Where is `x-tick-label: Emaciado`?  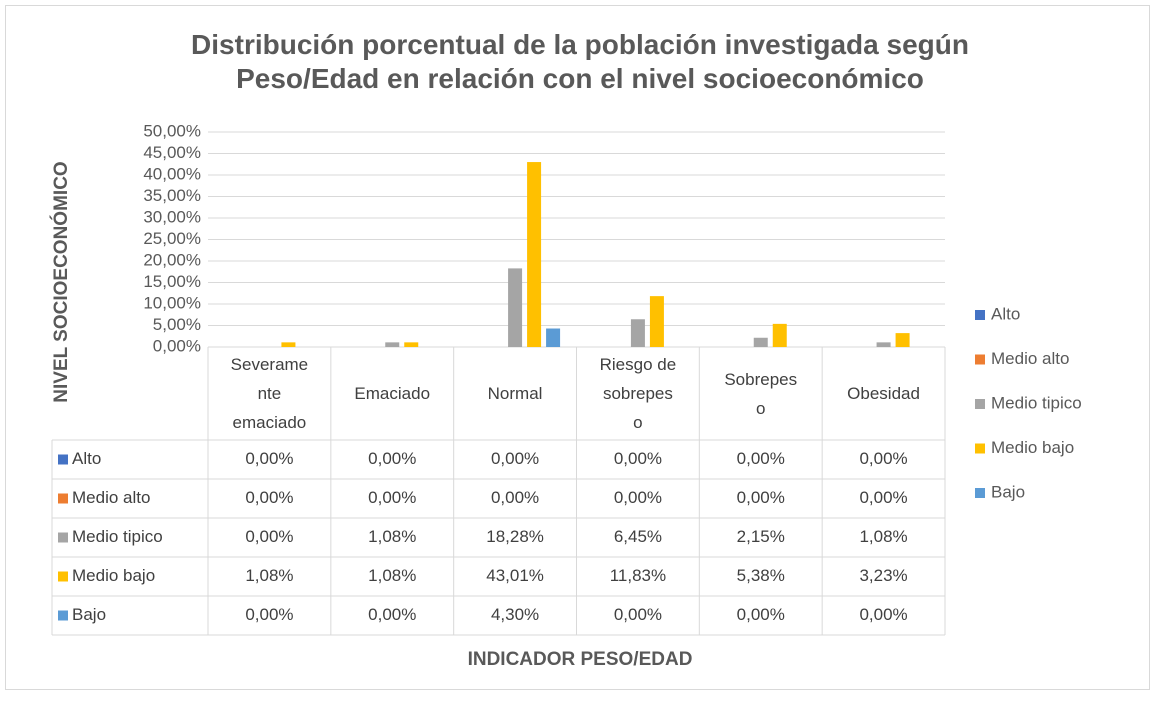
x-tick-label: Emaciado is located at coordinates (392, 393).